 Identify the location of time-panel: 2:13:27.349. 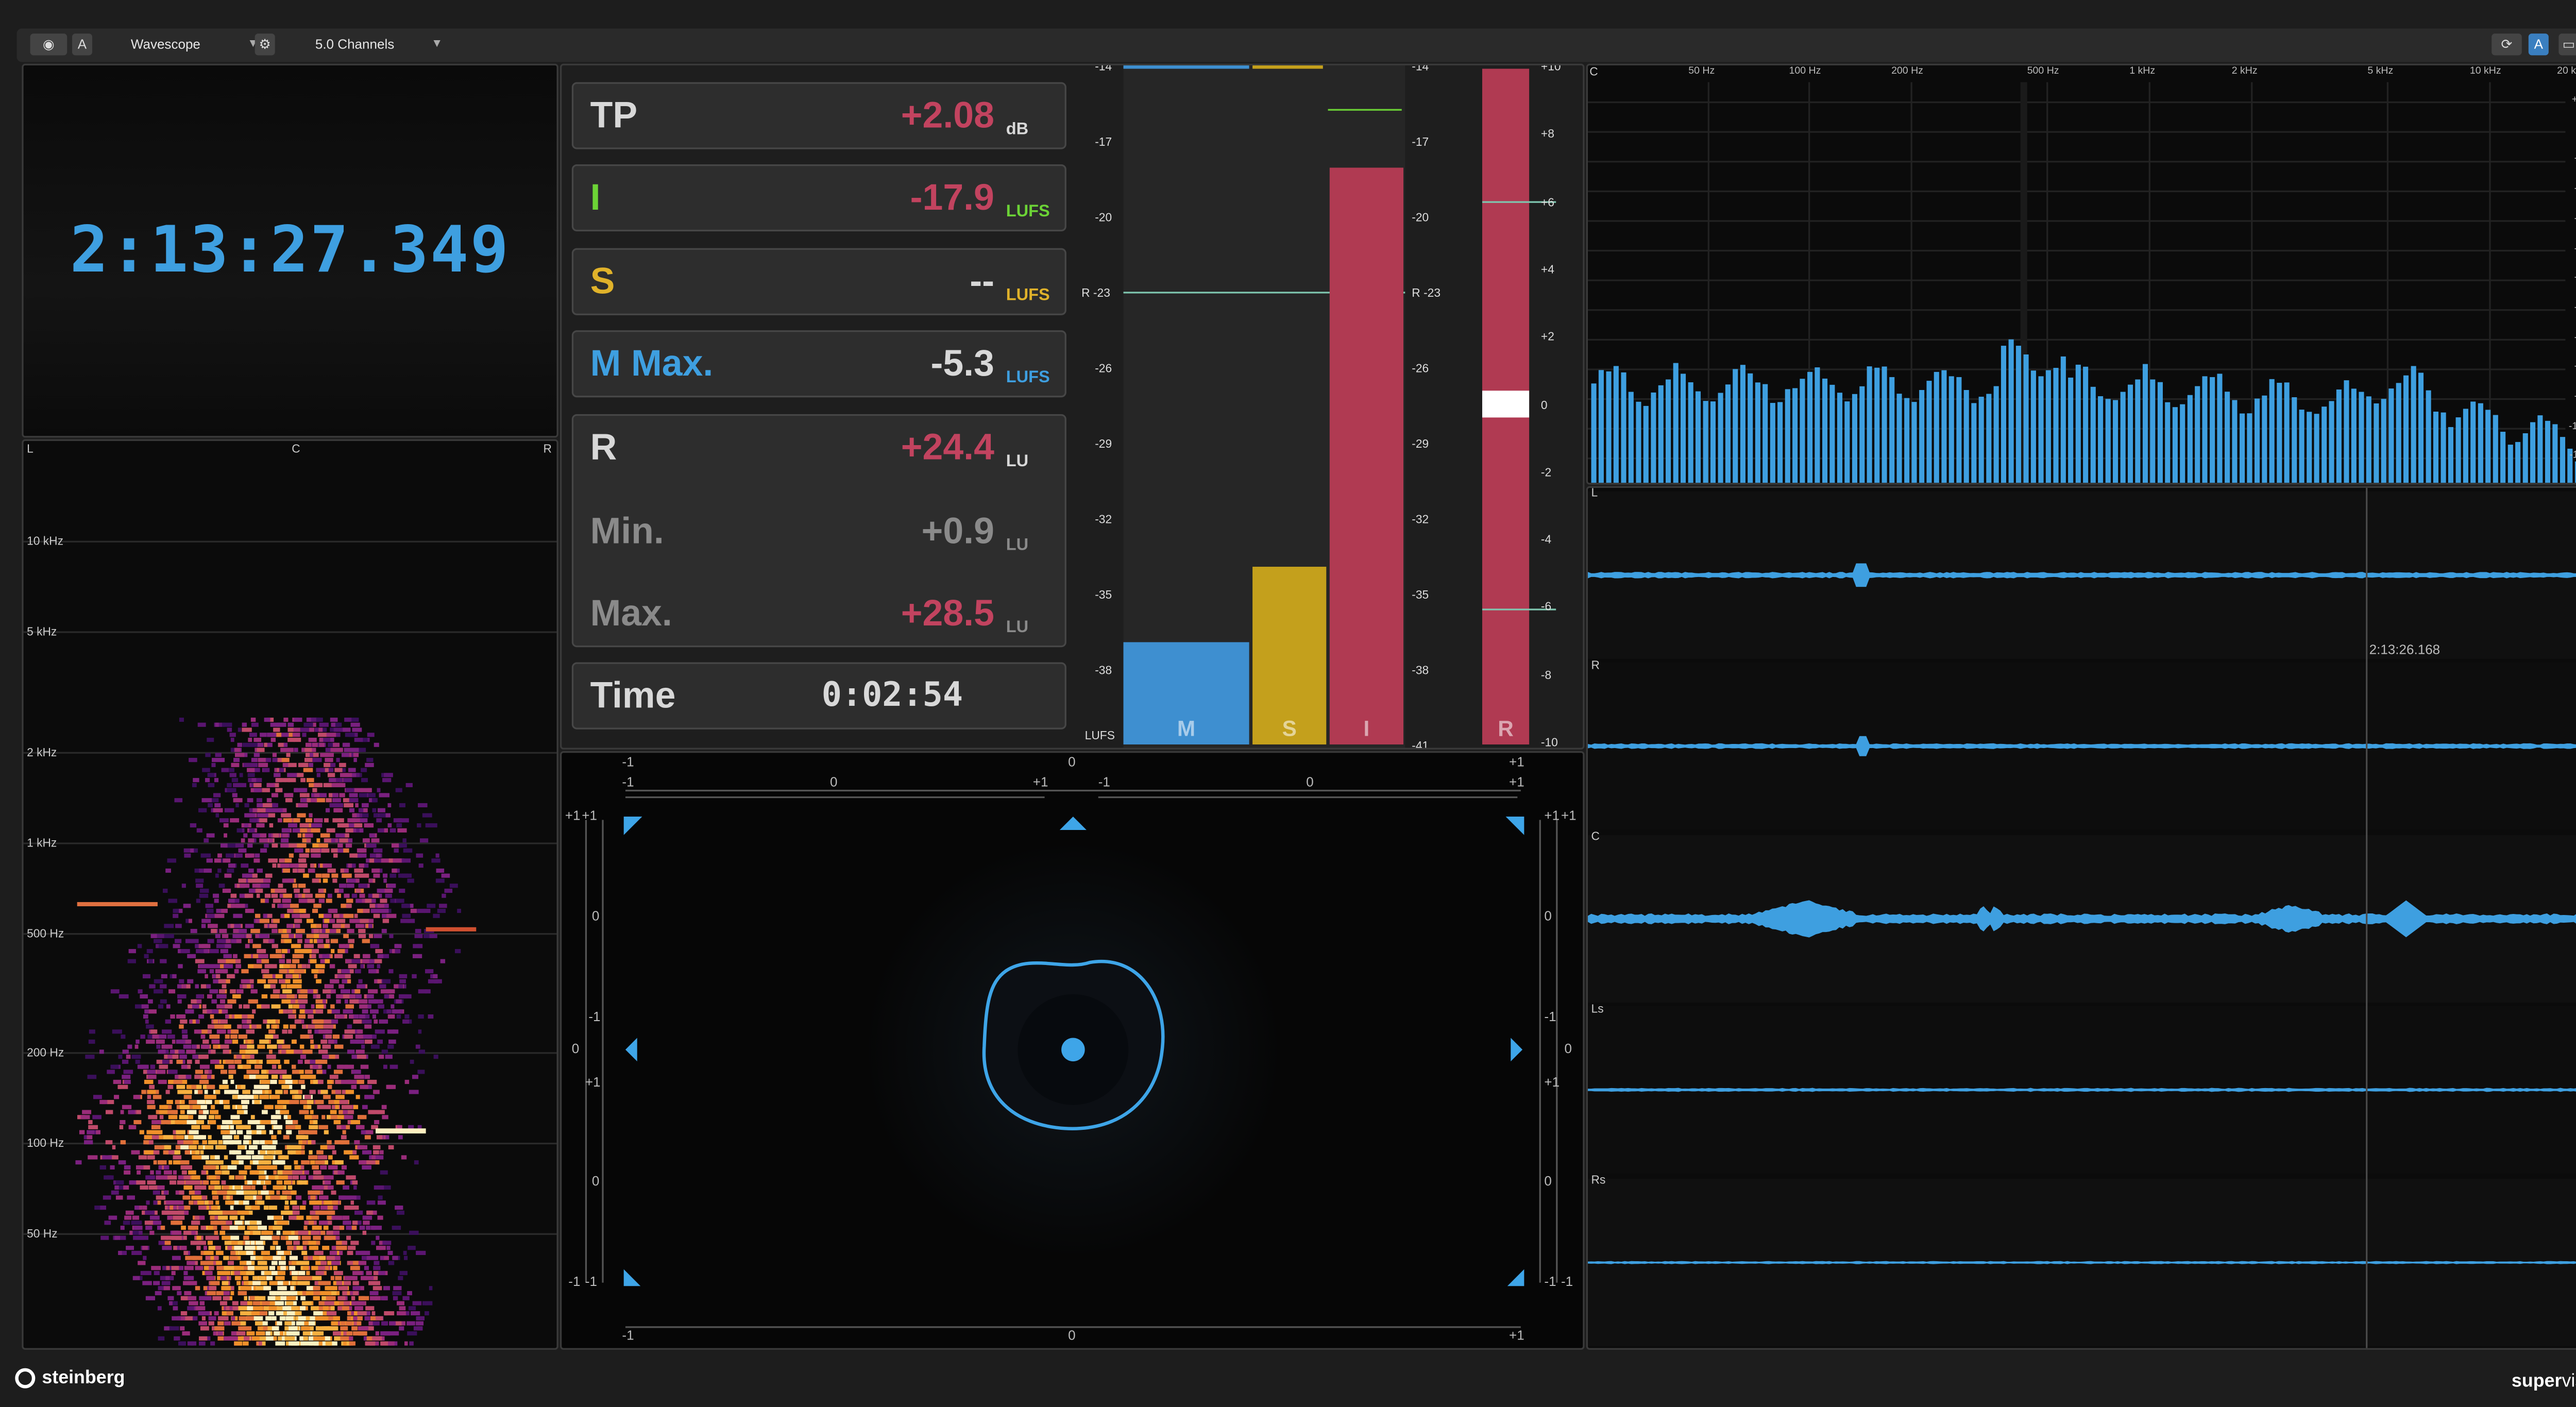
(290, 250).